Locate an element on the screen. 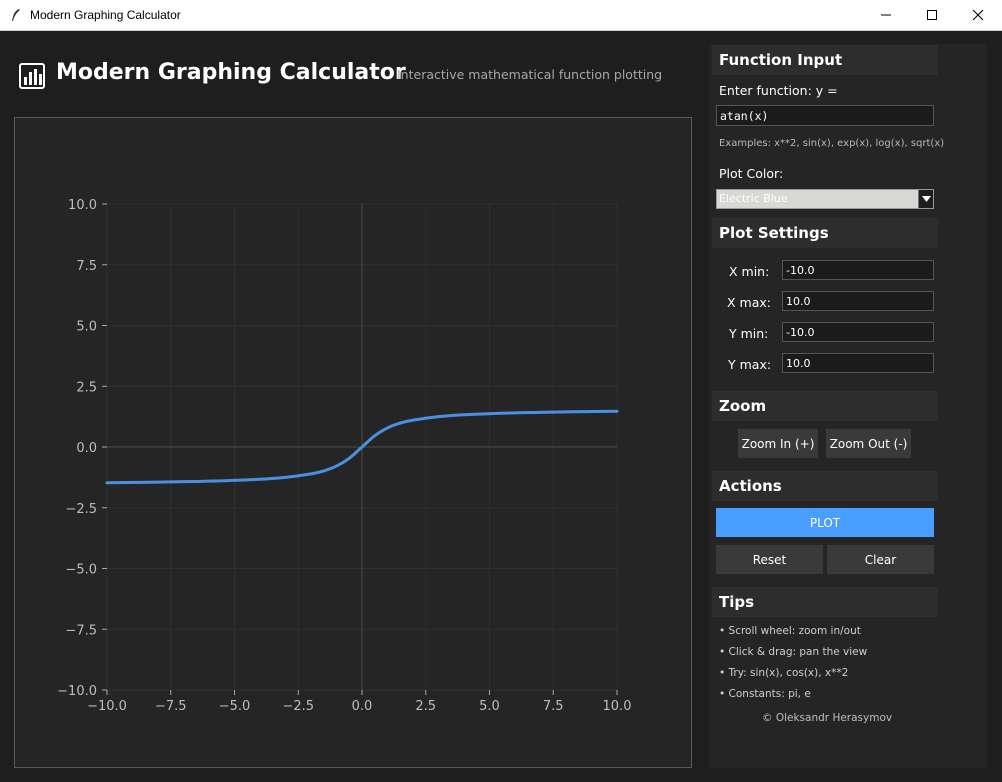 Image resolution: width=1002 pixels, height=782 pixels. reset-button: Reset is located at coordinates (769, 559).